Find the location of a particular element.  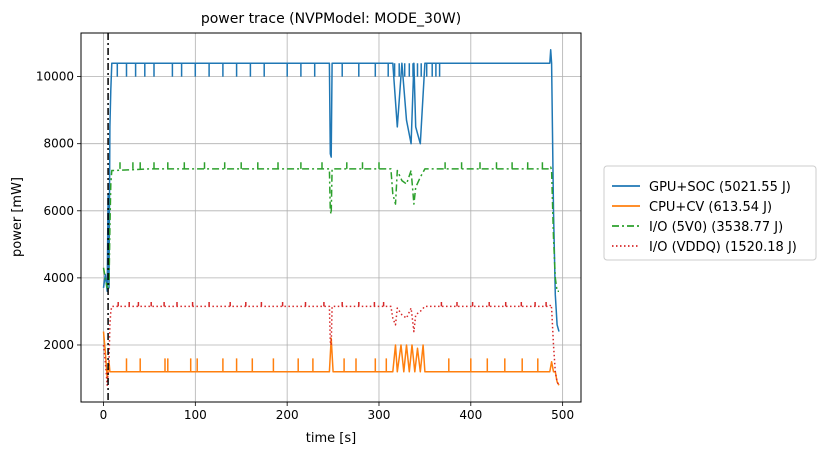

y-tick-label: 2000 is located at coordinates (58, 345).